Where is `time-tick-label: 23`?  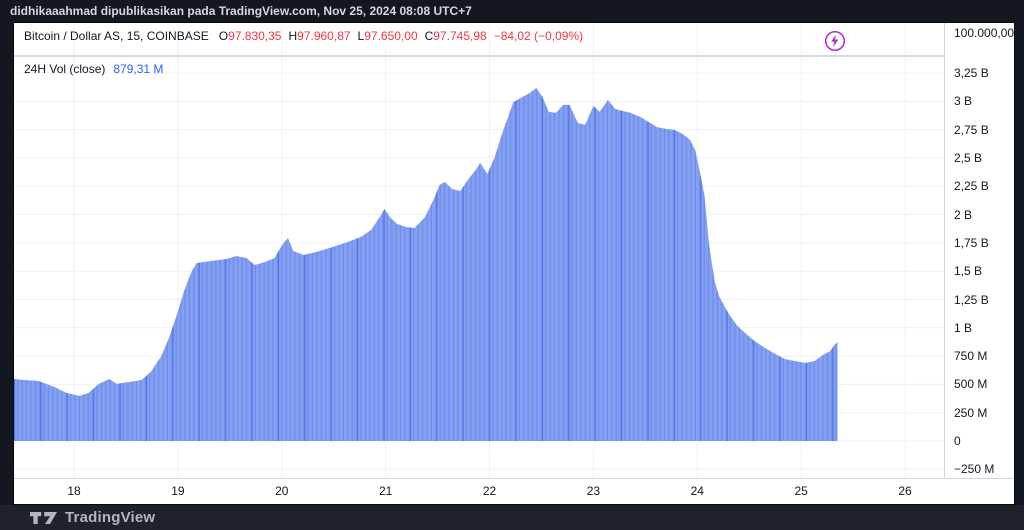
time-tick-label: 23 is located at coordinates (593, 491).